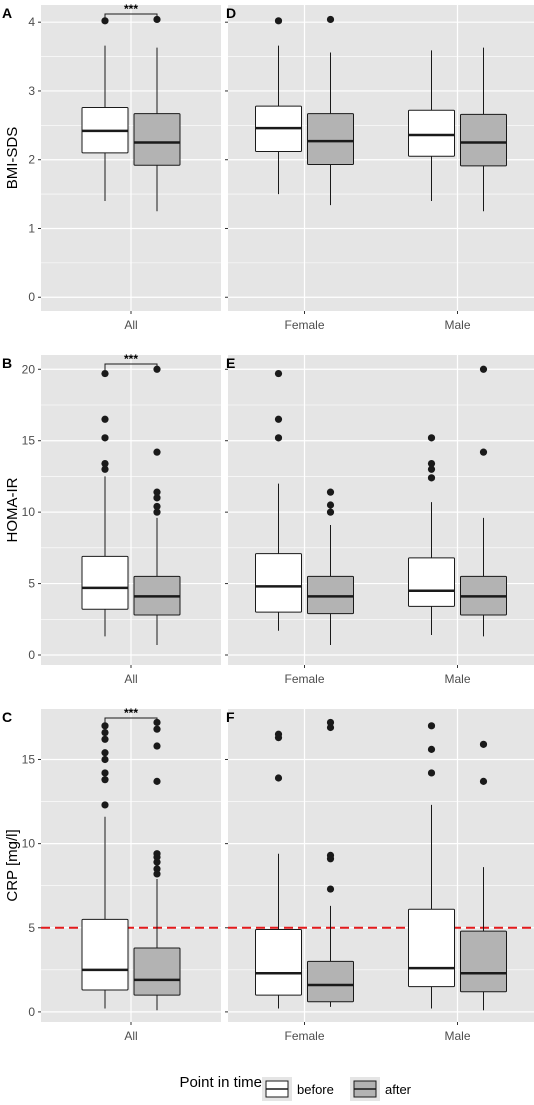  Describe the element at coordinates (7, 717) in the screenshot. I see `panel-letter: C` at that location.